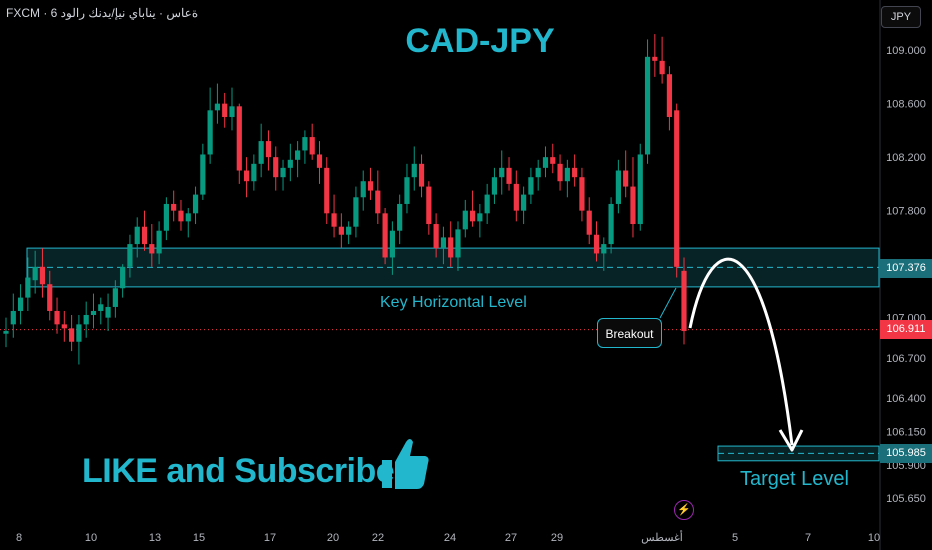 This screenshot has width=932, height=550. I want to click on time-tick-label: 20, so click(333, 538).